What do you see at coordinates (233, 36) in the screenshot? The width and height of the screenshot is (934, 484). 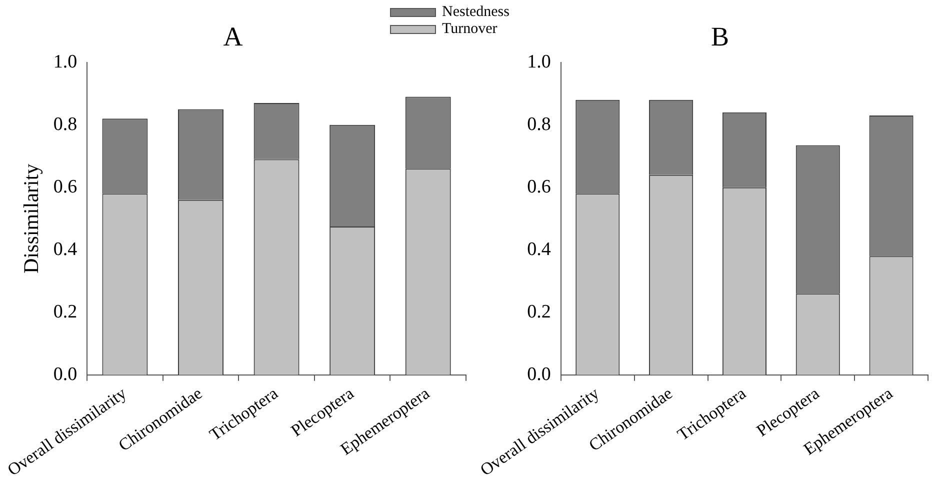 I see `chart-title: A` at bounding box center [233, 36].